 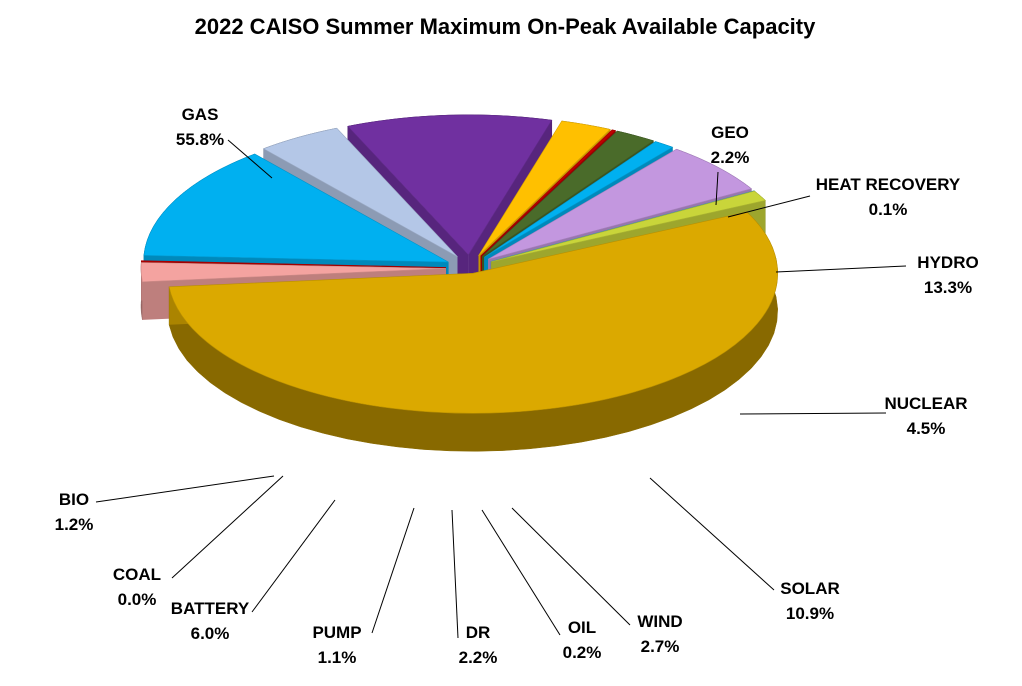 I want to click on label-dr: DR, so click(x=478, y=632).